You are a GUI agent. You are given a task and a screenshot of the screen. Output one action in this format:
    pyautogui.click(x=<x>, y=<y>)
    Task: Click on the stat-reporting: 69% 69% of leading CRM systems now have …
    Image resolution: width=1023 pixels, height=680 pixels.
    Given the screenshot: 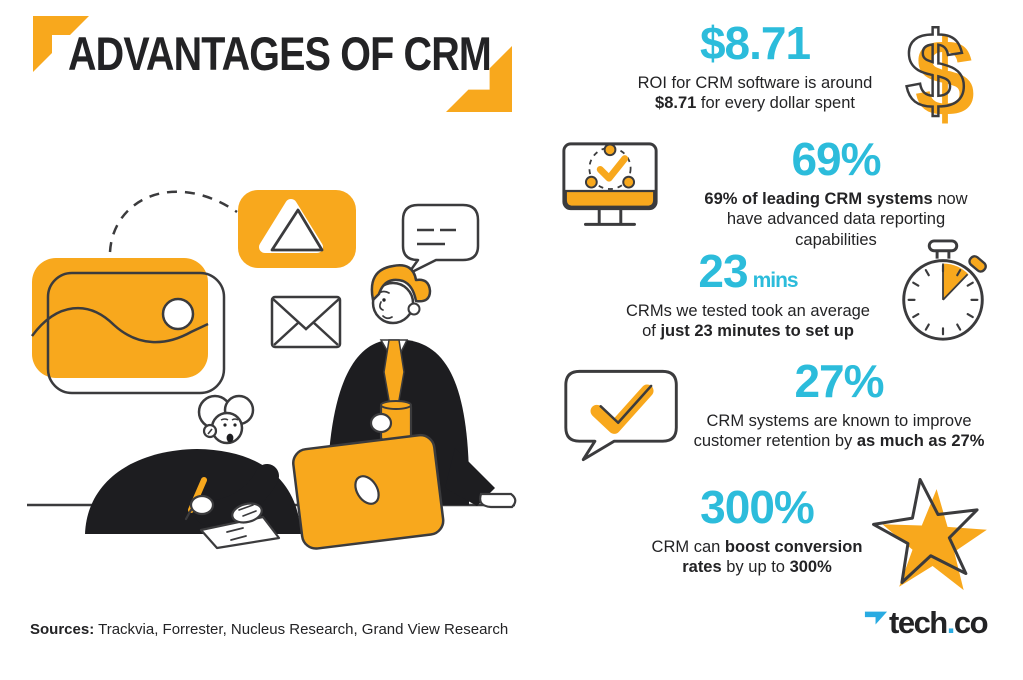 What is the action you would take?
    pyautogui.click(x=836, y=193)
    